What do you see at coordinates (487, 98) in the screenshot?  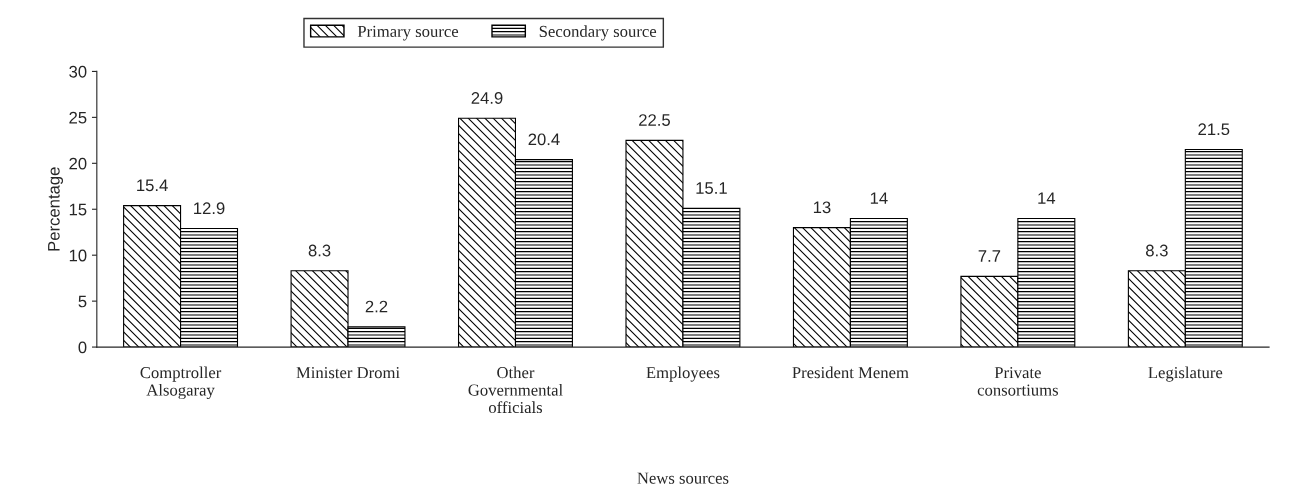 I see `data-label: 24.9` at bounding box center [487, 98].